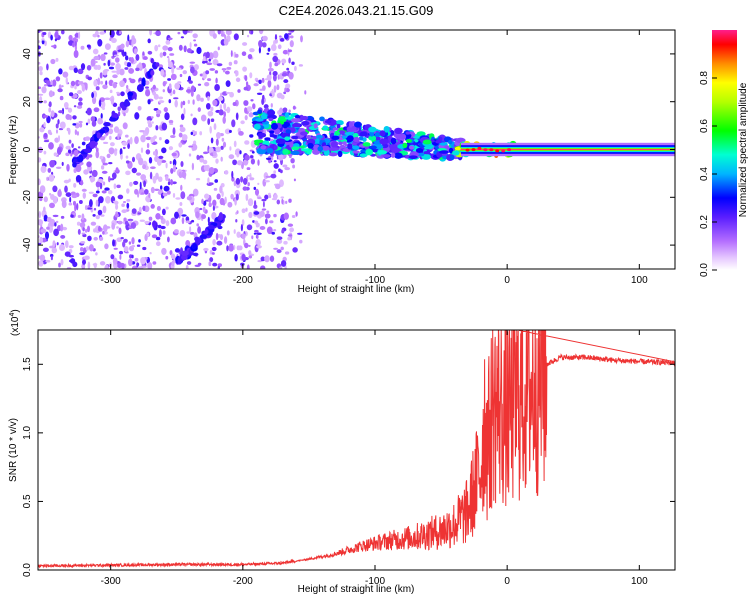 Image resolution: width=750 pixels, height=600 pixels. Describe the element at coordinates (13, 450) in the screenshot. I see `snr-y-axis-label: SNR (10 * v/v)` at that location.